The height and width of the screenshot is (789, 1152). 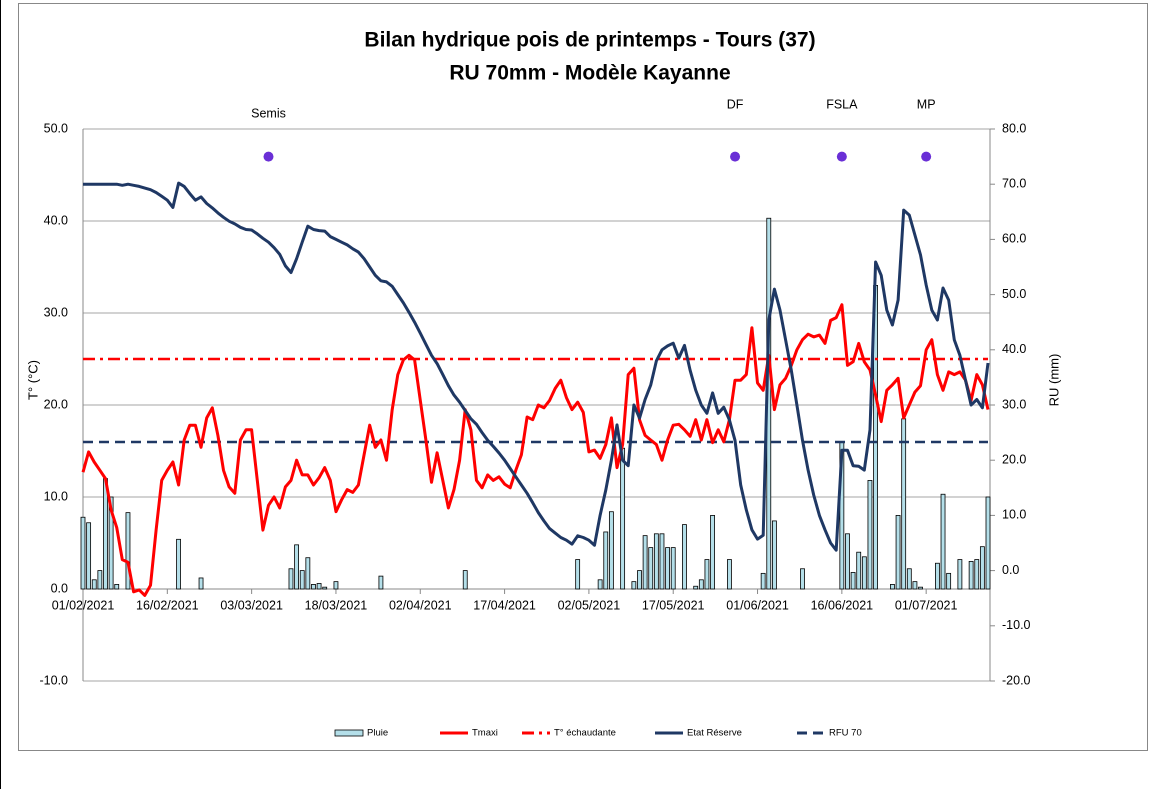 What do you see at coordinates (349, 733) in the screenshot?
I see `legend-swatch` at bounding box center [349, 733].